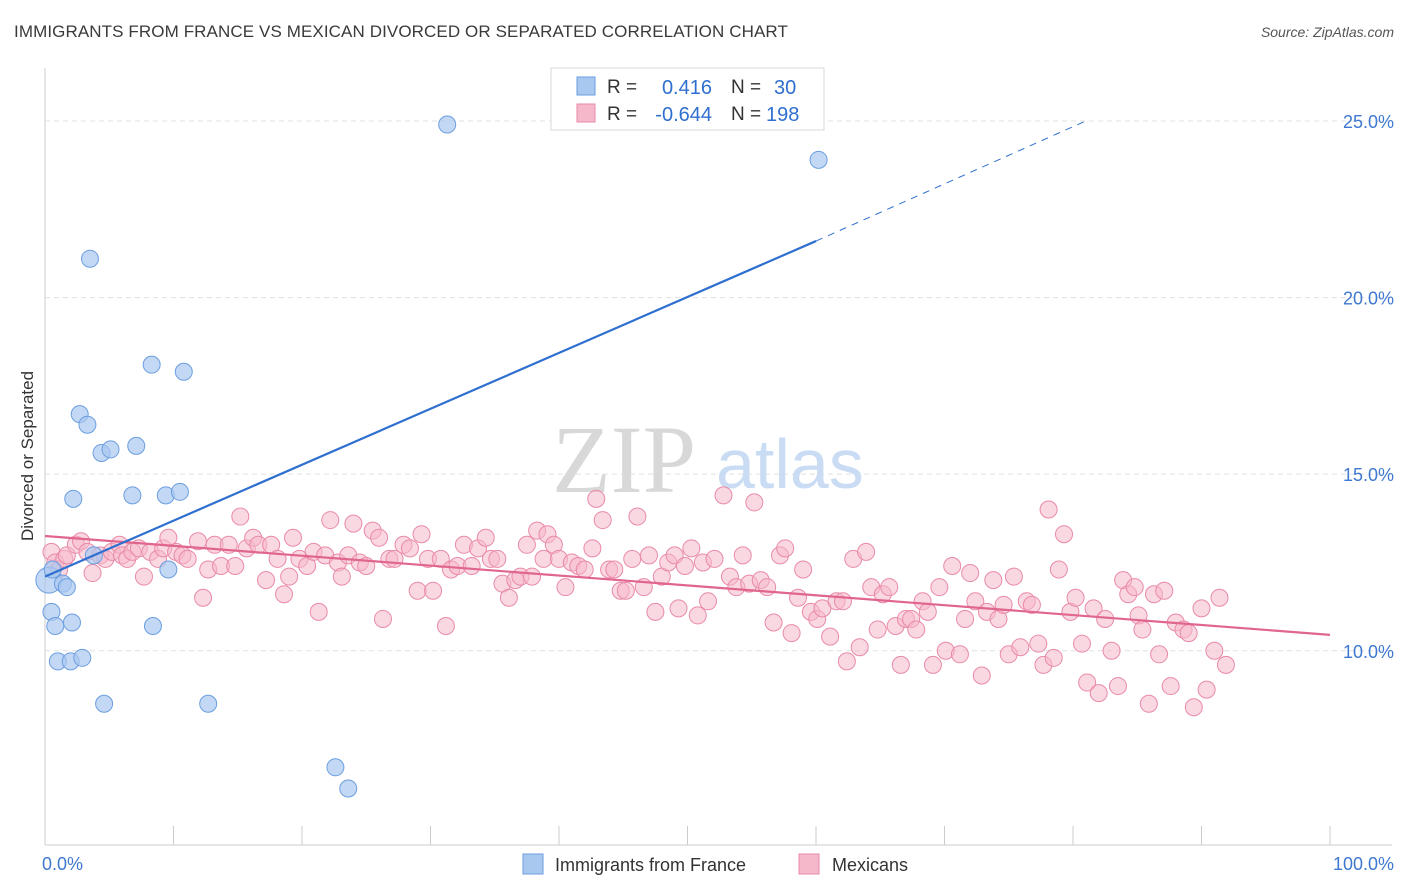 The width and height of the screenshot is (1406, 892). Describe the element at coordinates (951, 181) in the screenshot. I see `france-trend-line-extension` at that location.